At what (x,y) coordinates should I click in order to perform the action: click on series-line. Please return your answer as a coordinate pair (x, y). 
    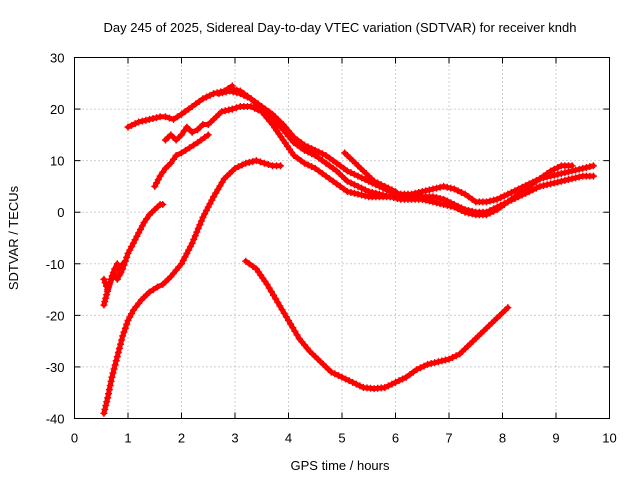
    Looking at the image, I should click on (377, 325).